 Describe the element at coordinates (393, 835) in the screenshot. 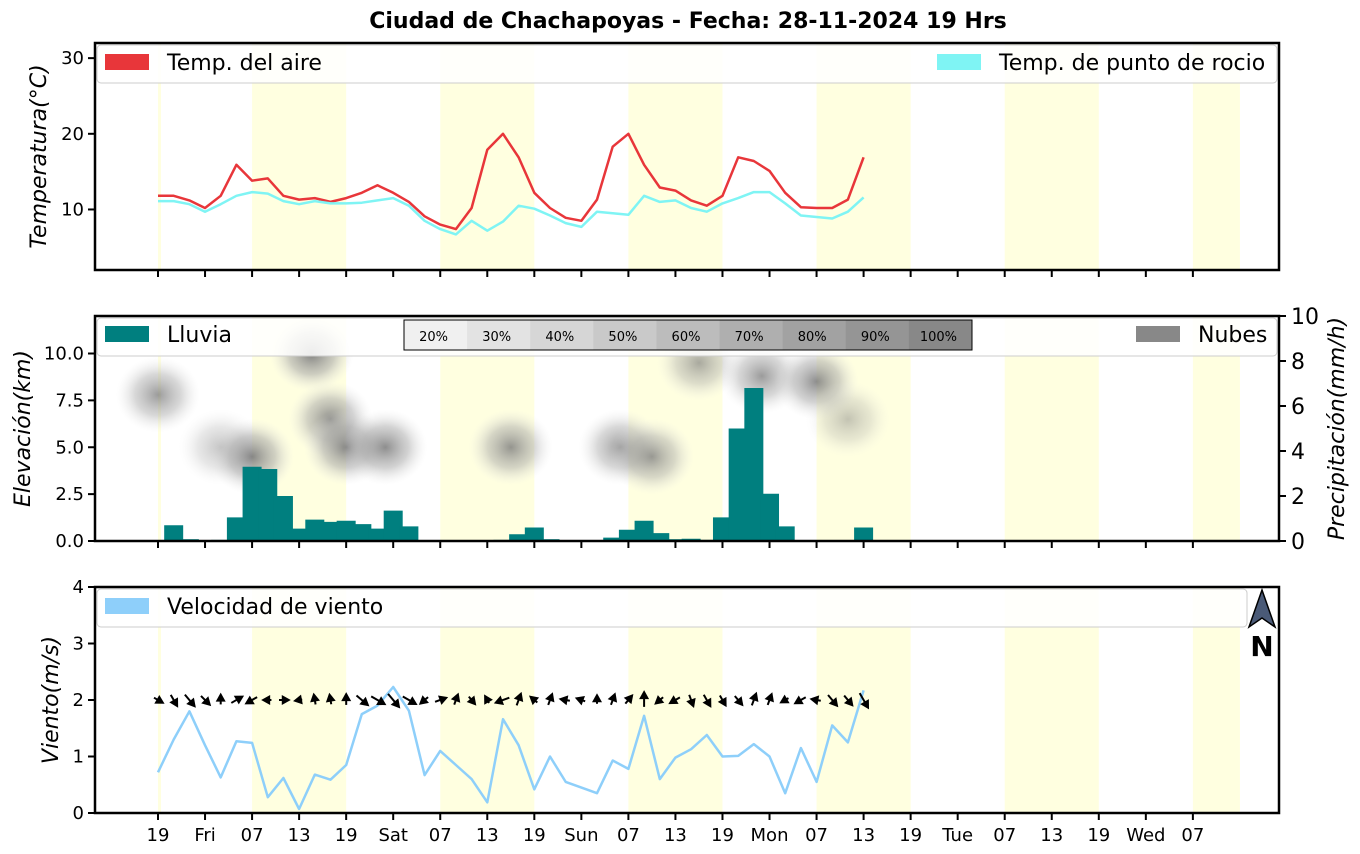

I see `x-tick-label: Sat` at that location.